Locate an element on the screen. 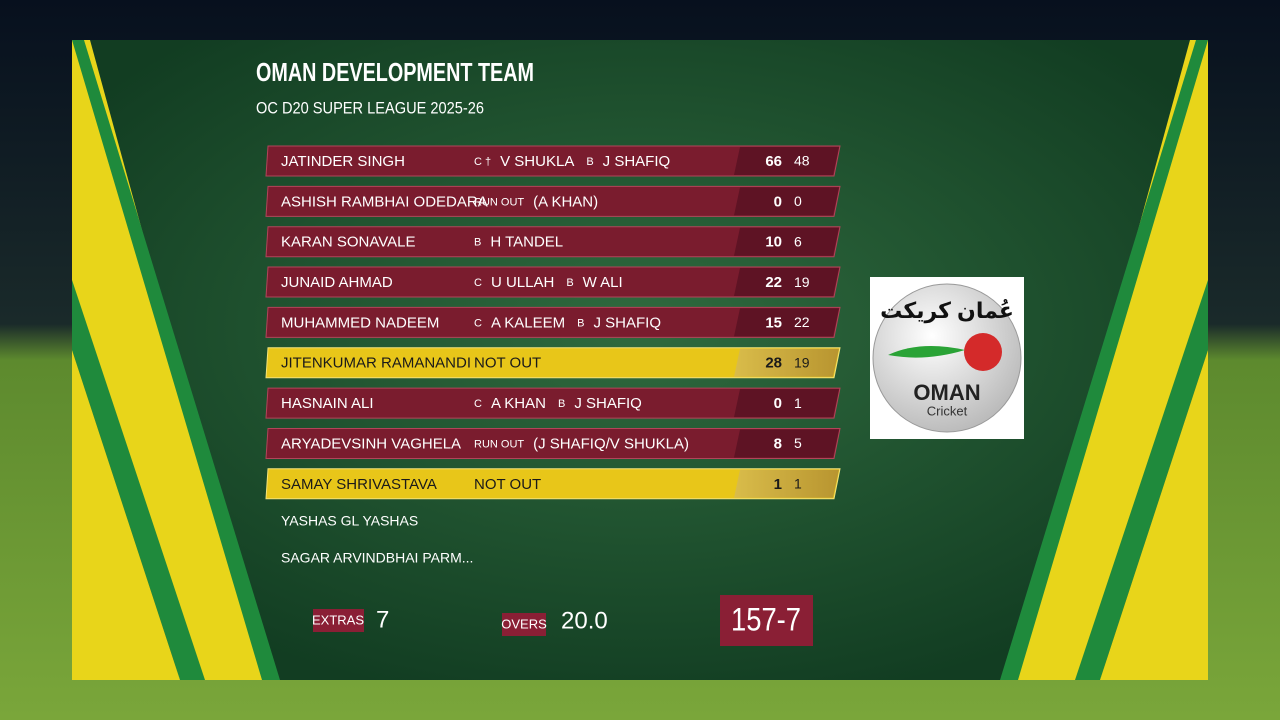 The height and width of the screenshot is (720, 1280). balls: 5 is located at coordinates (798, 443).